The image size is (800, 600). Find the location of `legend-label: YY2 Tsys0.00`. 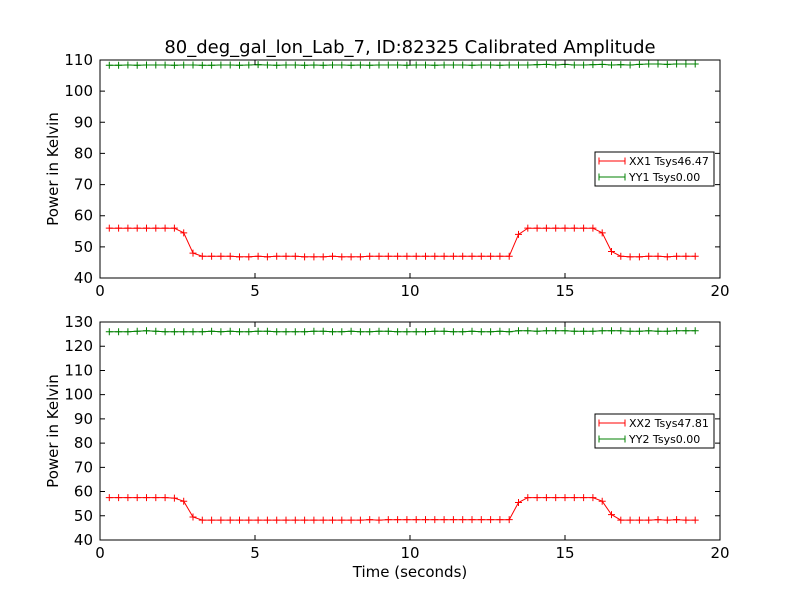

legend-label: YY2 Tsys0.00 is located at coordinates (664, 439).